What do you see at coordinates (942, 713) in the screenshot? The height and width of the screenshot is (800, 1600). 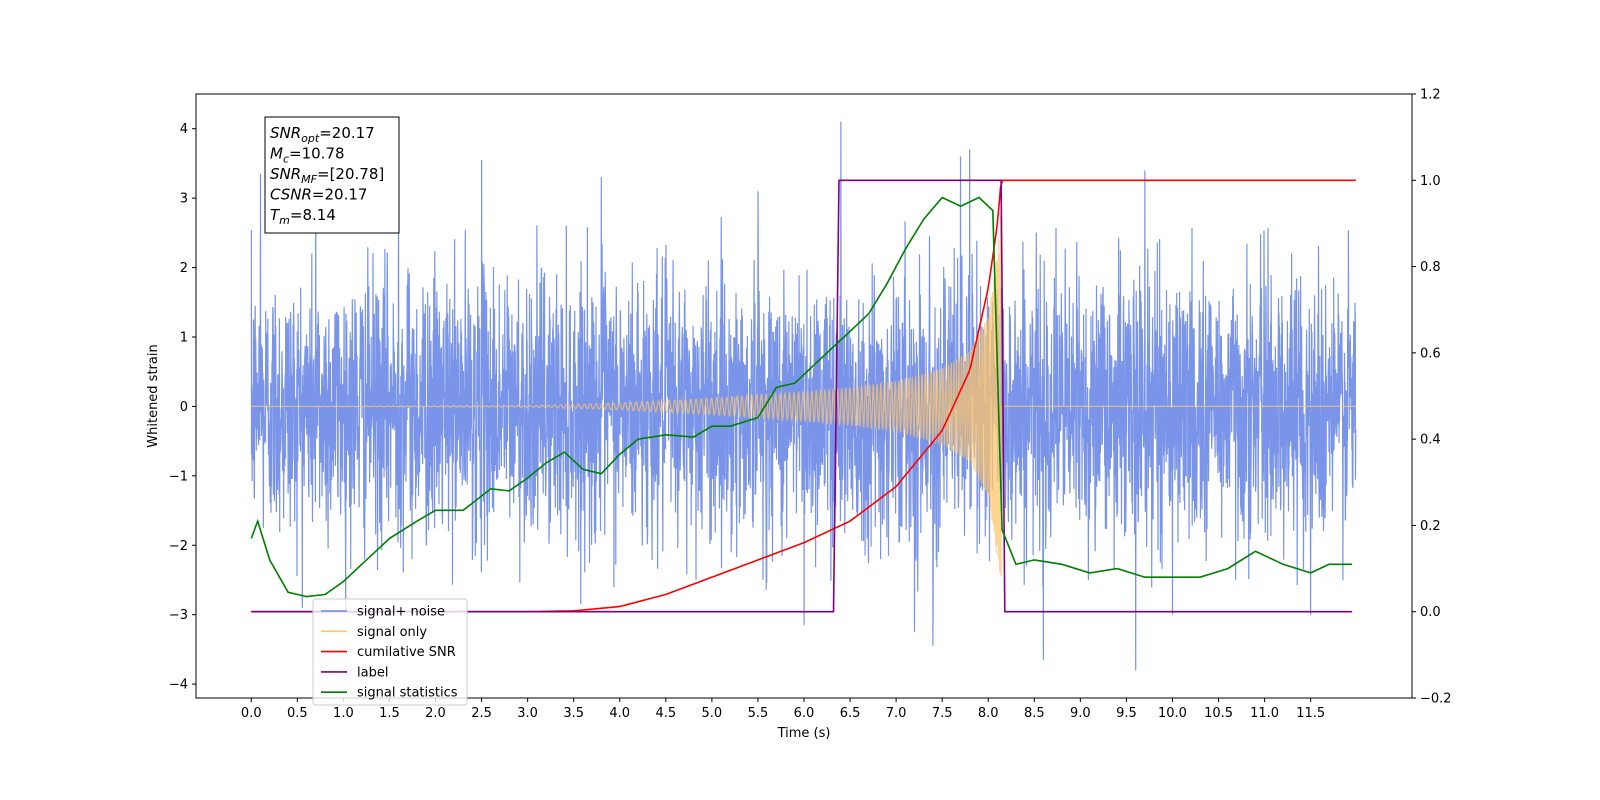 I see `x-tick-label: 7.5` at bounding box center [942, 713].